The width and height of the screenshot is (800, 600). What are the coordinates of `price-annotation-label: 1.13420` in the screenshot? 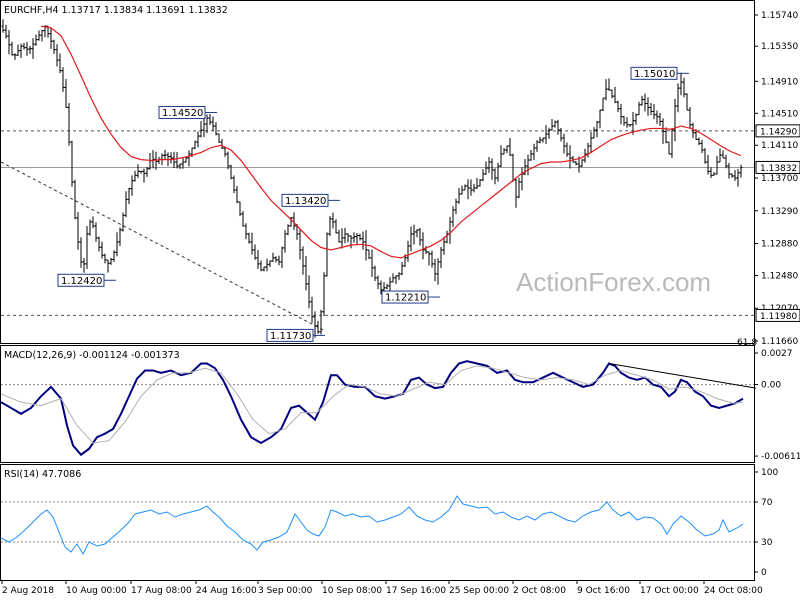 It's located at (305, 201).